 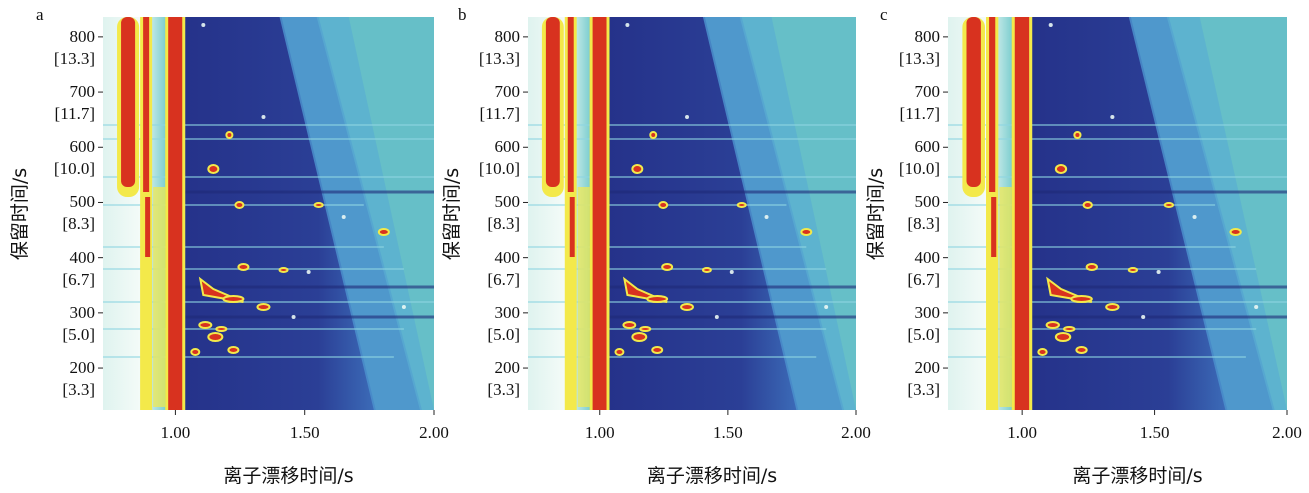 What do you see at coordinates (462, 14) in the screenshot?
I see `panel-label: b` at bounding box center [462, 14].